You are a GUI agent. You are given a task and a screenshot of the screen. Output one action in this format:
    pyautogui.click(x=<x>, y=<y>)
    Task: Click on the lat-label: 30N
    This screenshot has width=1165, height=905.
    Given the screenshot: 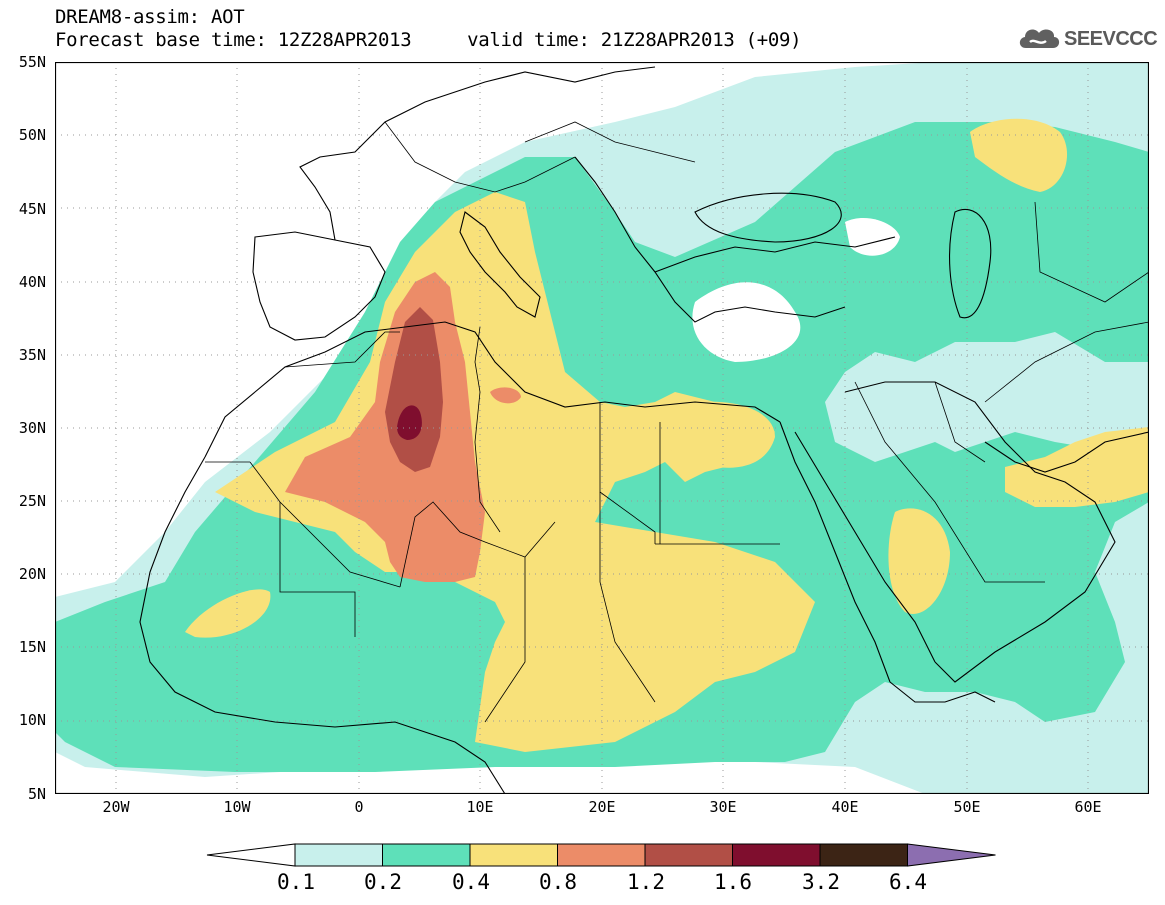 What is the action you would take?
    pyautogui.click(x=32, y=428)
    